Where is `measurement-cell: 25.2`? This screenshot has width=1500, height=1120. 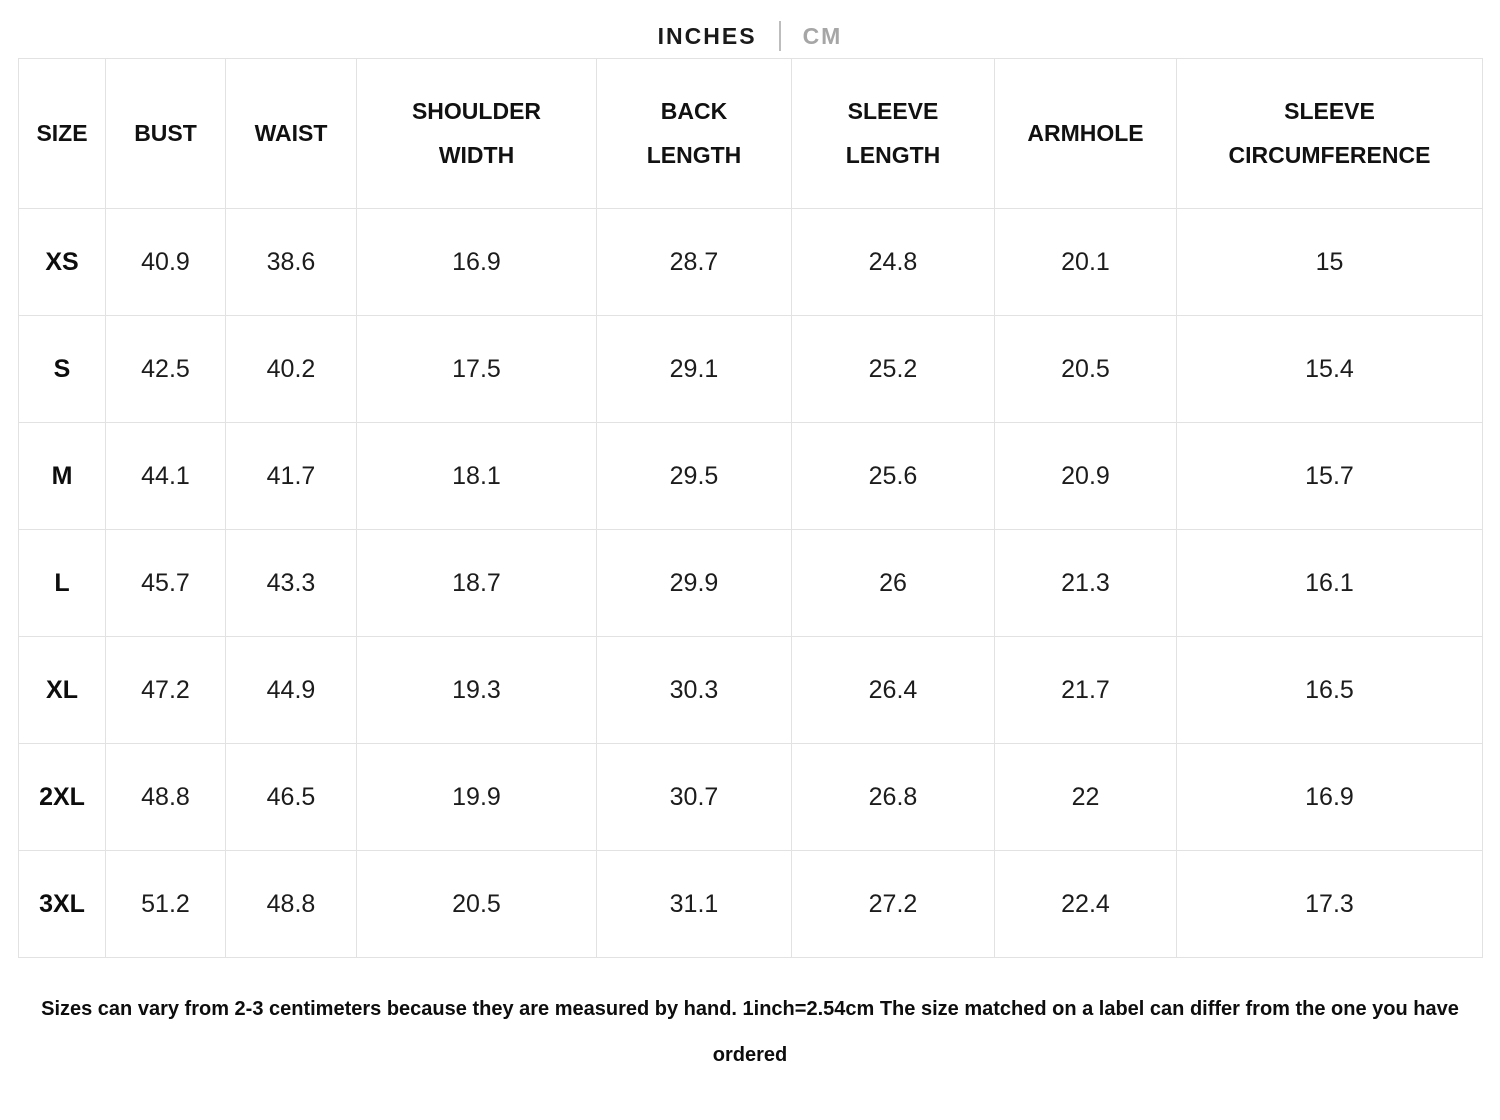 measurement-cell: 25.2 is located at coordinates (893, 369).